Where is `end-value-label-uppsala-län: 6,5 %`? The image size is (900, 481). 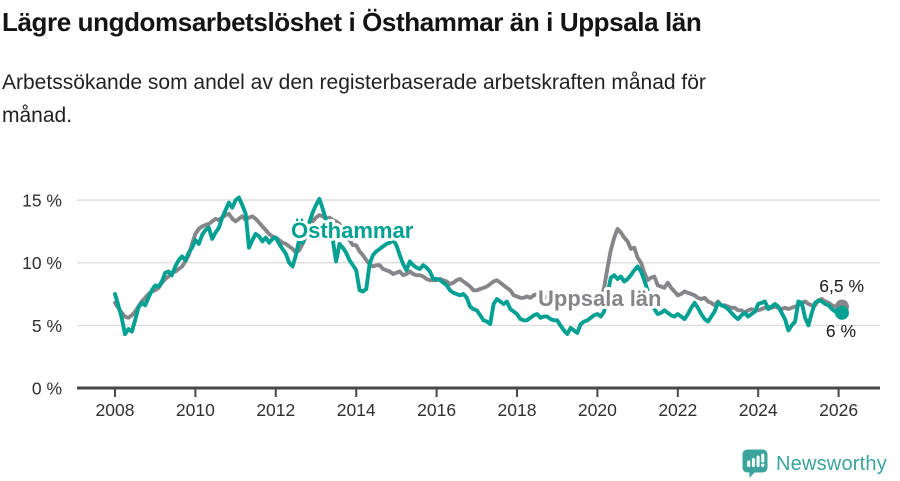 end-value-label-uppsala-län: 6,5 % is located at coordinates (841, 286).